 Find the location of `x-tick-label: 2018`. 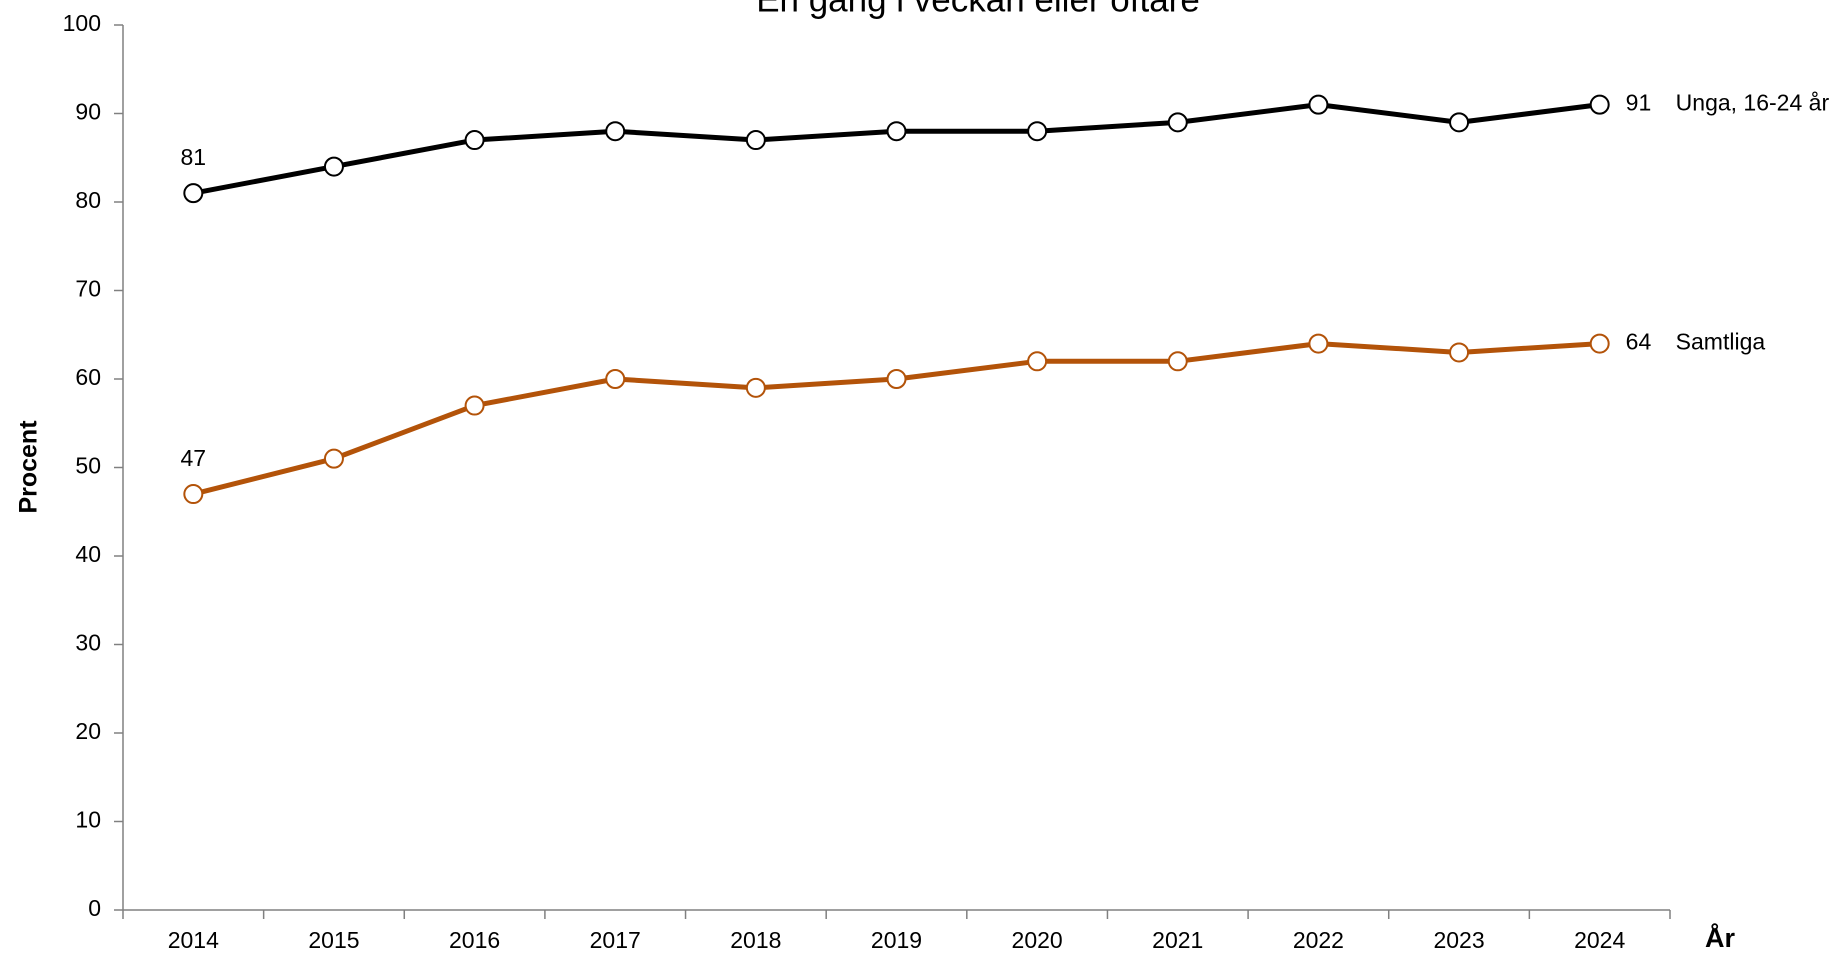

x-tick-label: 2018 is located at coordinates (755, 940).